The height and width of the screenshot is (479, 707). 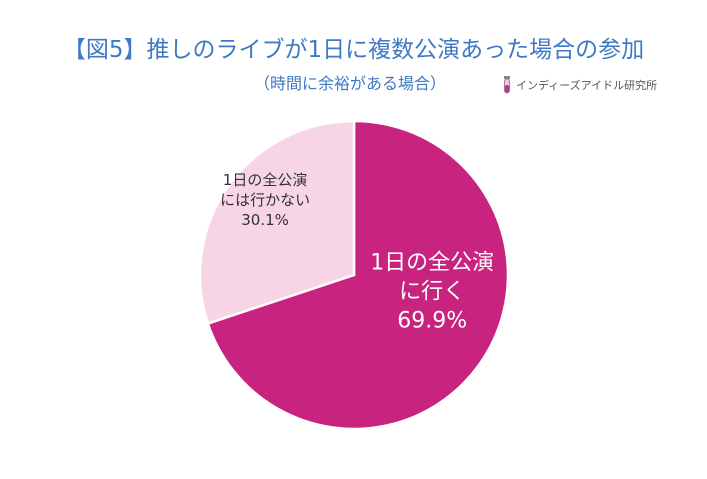 What do you see at coordinates (507, 85) in the screenshot?
I see `test-tube-icon` at bounding box center [507, 85].